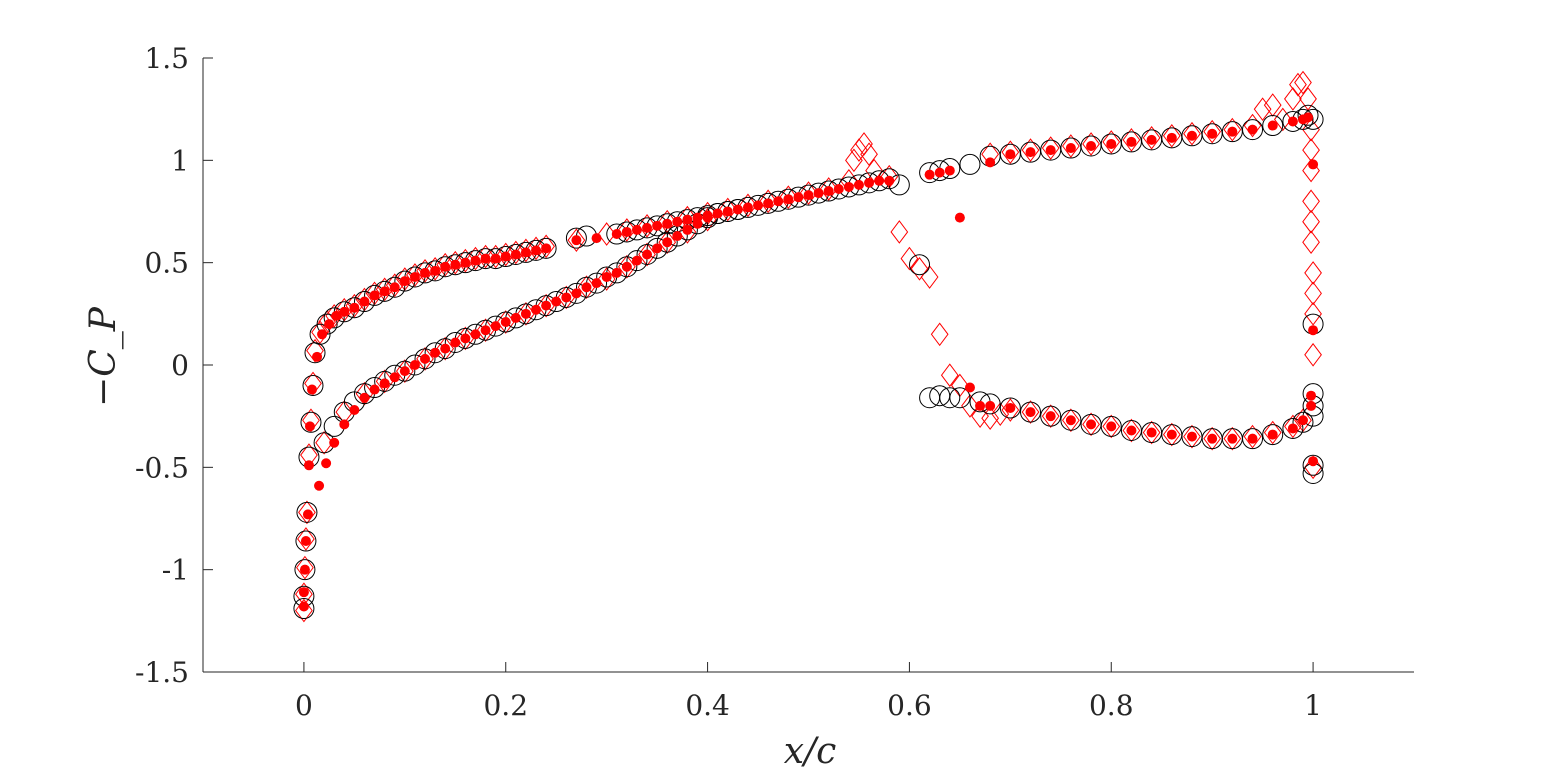 The width and height of the screenshot is (1563, 781). I want to click on x-tick-label: 0.4, so click(707, 705).